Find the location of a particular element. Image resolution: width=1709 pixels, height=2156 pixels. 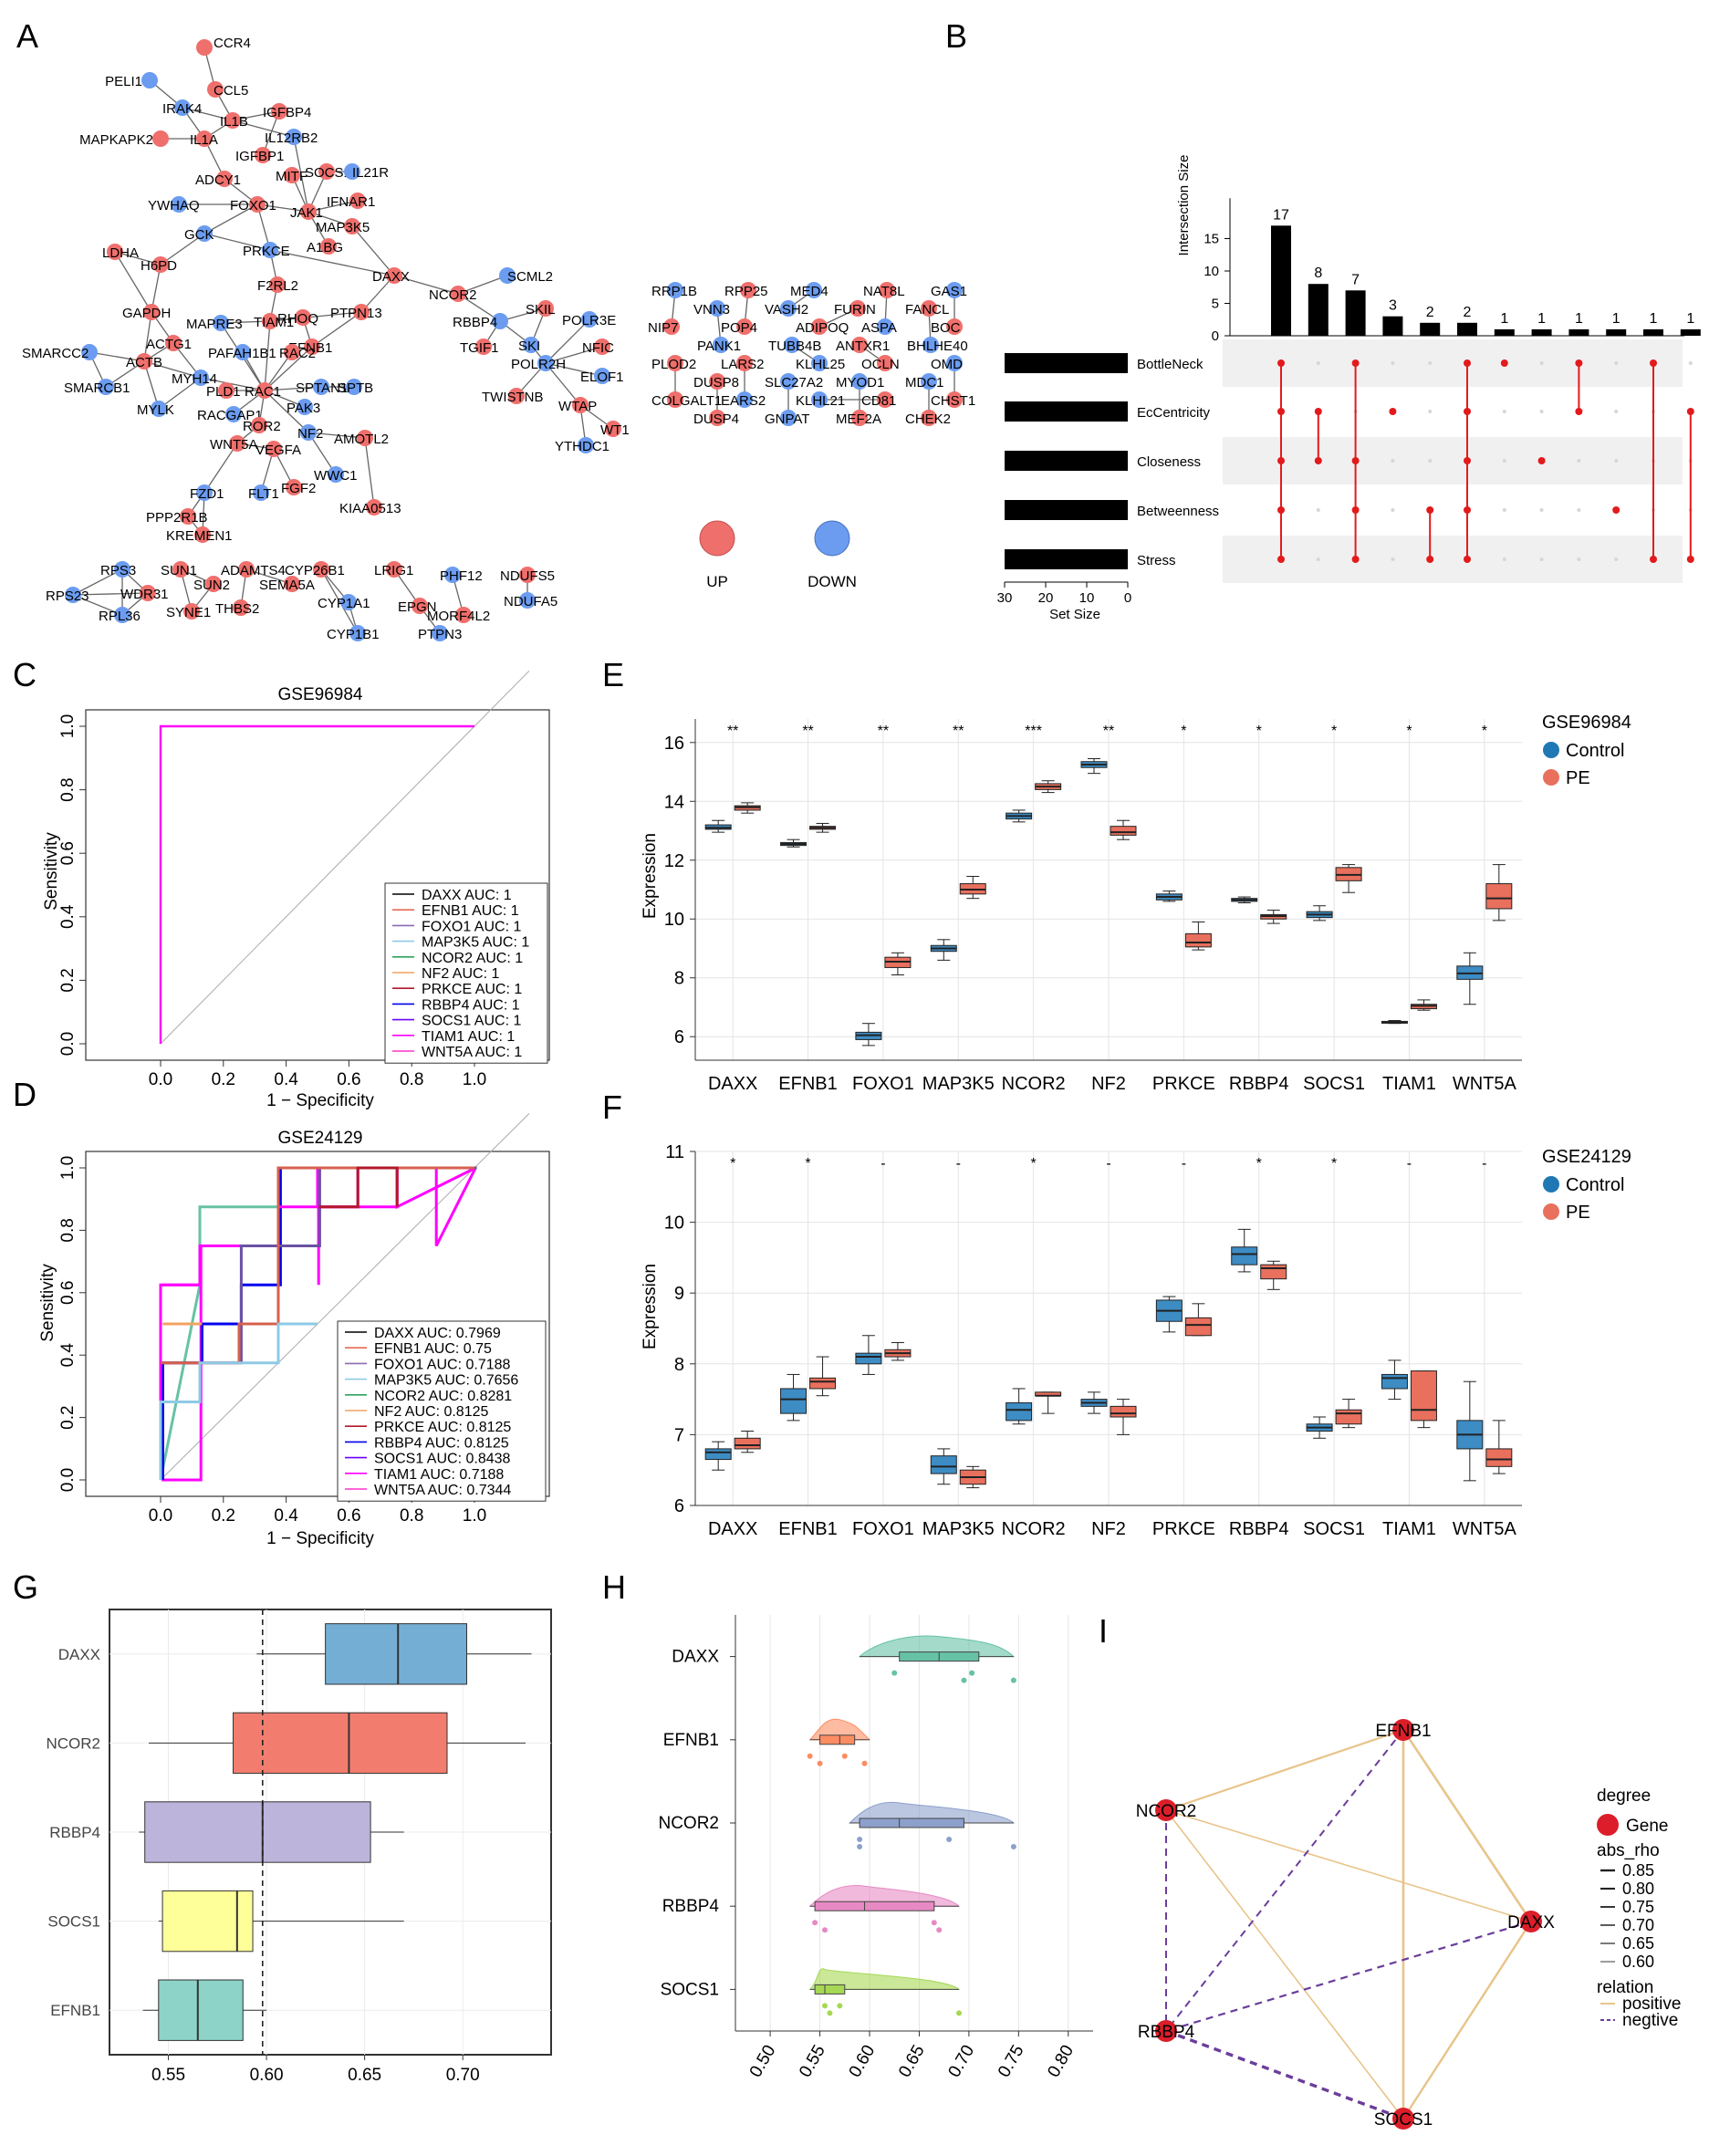

network-node-label: MYH14 is located at coordinates (194, 379).